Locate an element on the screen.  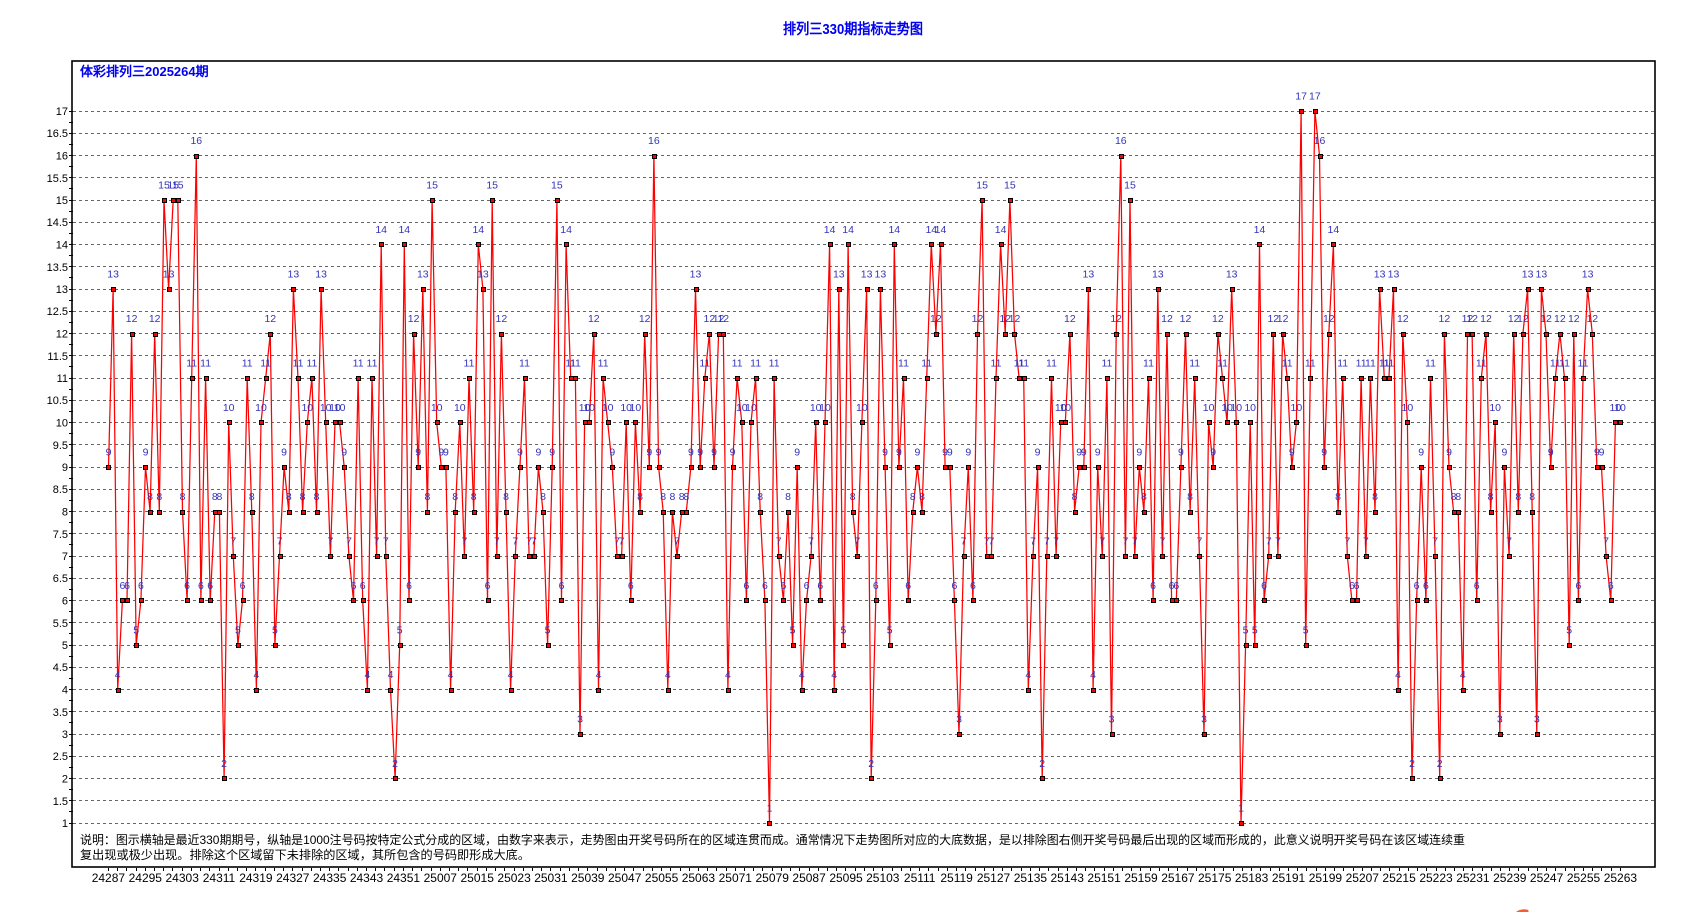
svg-text: 3 is located at coordinates (1204, 720).